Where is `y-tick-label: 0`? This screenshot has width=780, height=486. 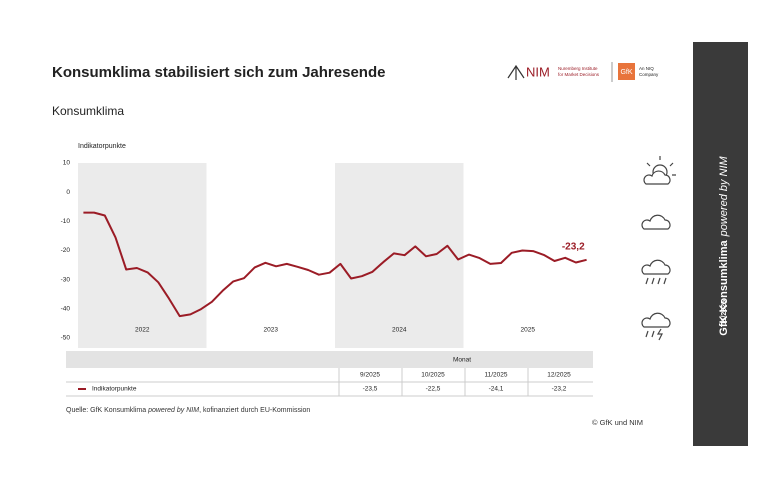
y-tick-label: 0 is located at coordinates (68, 192).